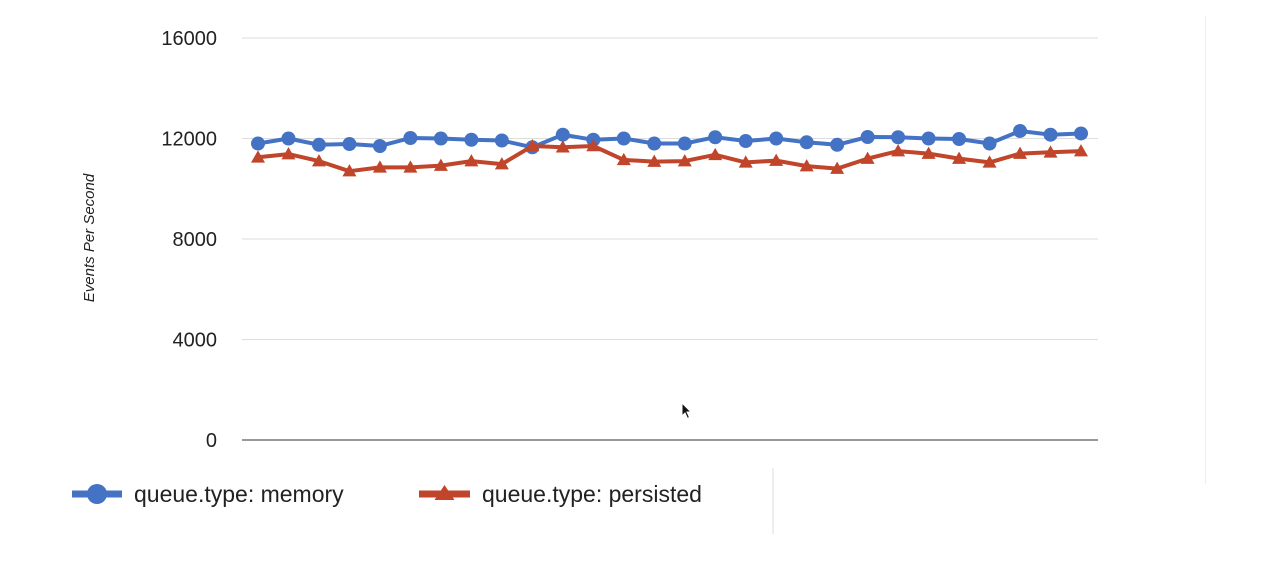 This screenshot has width=1266, height=563. I want to click on y-tick-label: 12000, so click(189, 140).